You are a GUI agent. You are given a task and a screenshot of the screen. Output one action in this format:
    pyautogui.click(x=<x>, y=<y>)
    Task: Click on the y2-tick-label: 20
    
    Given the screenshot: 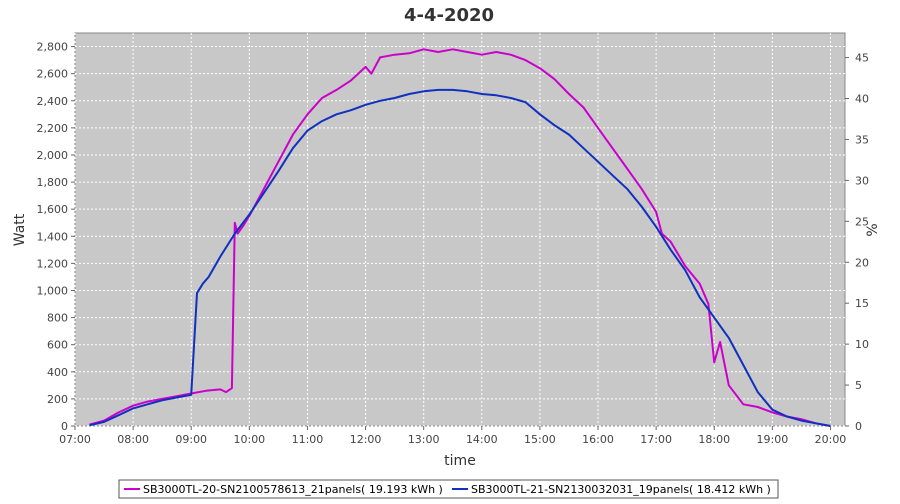 What is the action you would take?
    pyautogui.click(x=862, y=262)
    